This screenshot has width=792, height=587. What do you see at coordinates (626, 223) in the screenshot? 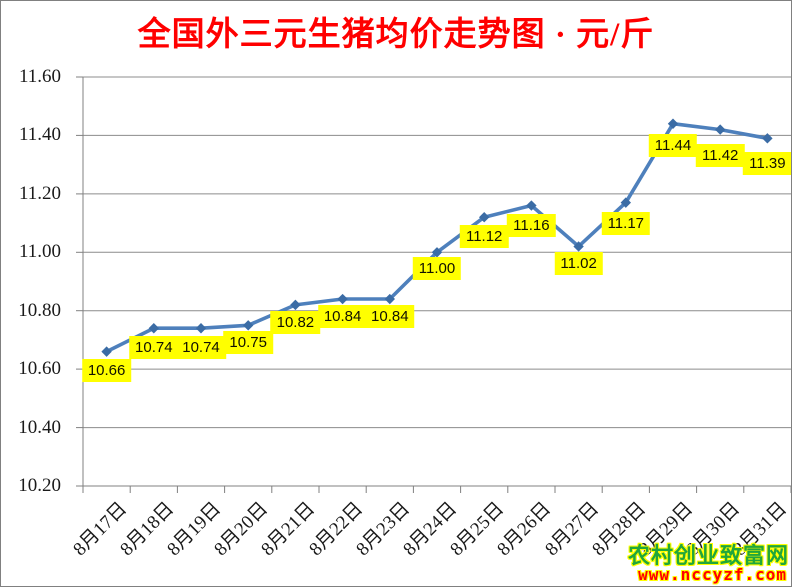
I see `data-label: 11.17` at bounding box center [626, 223].